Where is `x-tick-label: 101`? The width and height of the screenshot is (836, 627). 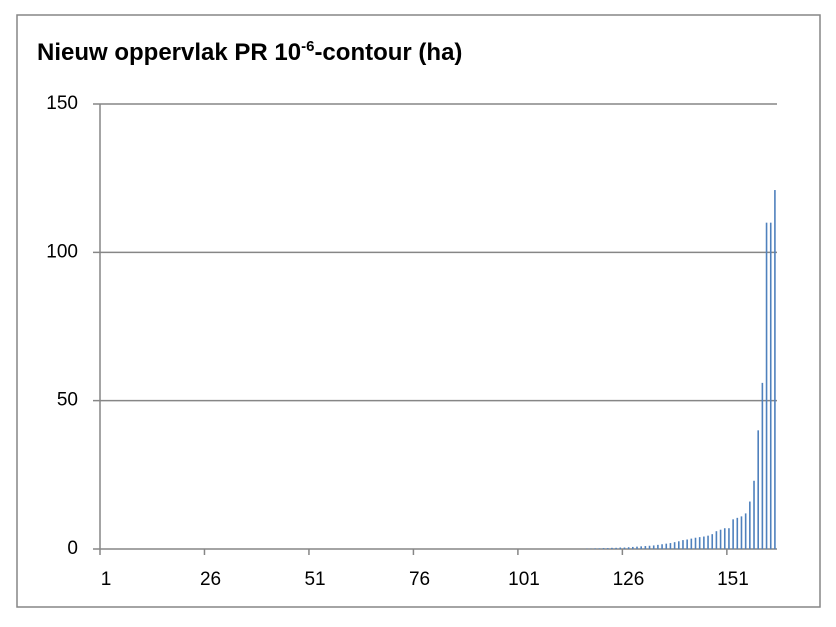
x-tick-label: 101 is located at coordinates (524, 579).